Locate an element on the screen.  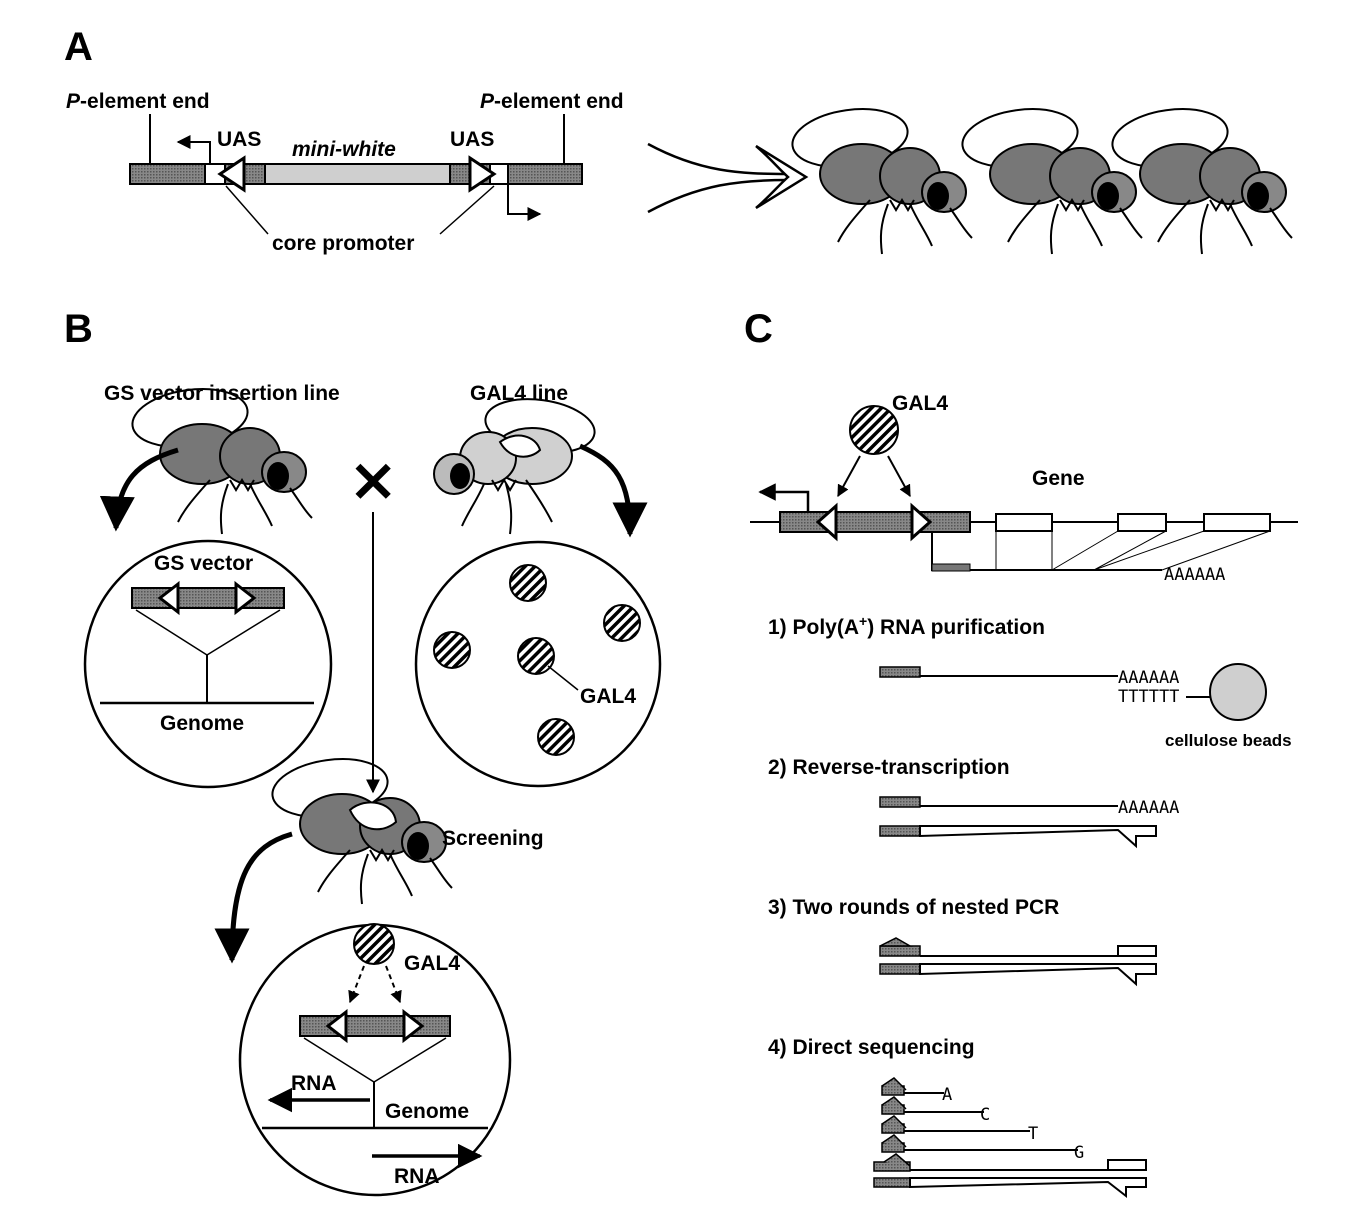
gal4-circle-label: GAL4 is located at coordinates (608, 696).